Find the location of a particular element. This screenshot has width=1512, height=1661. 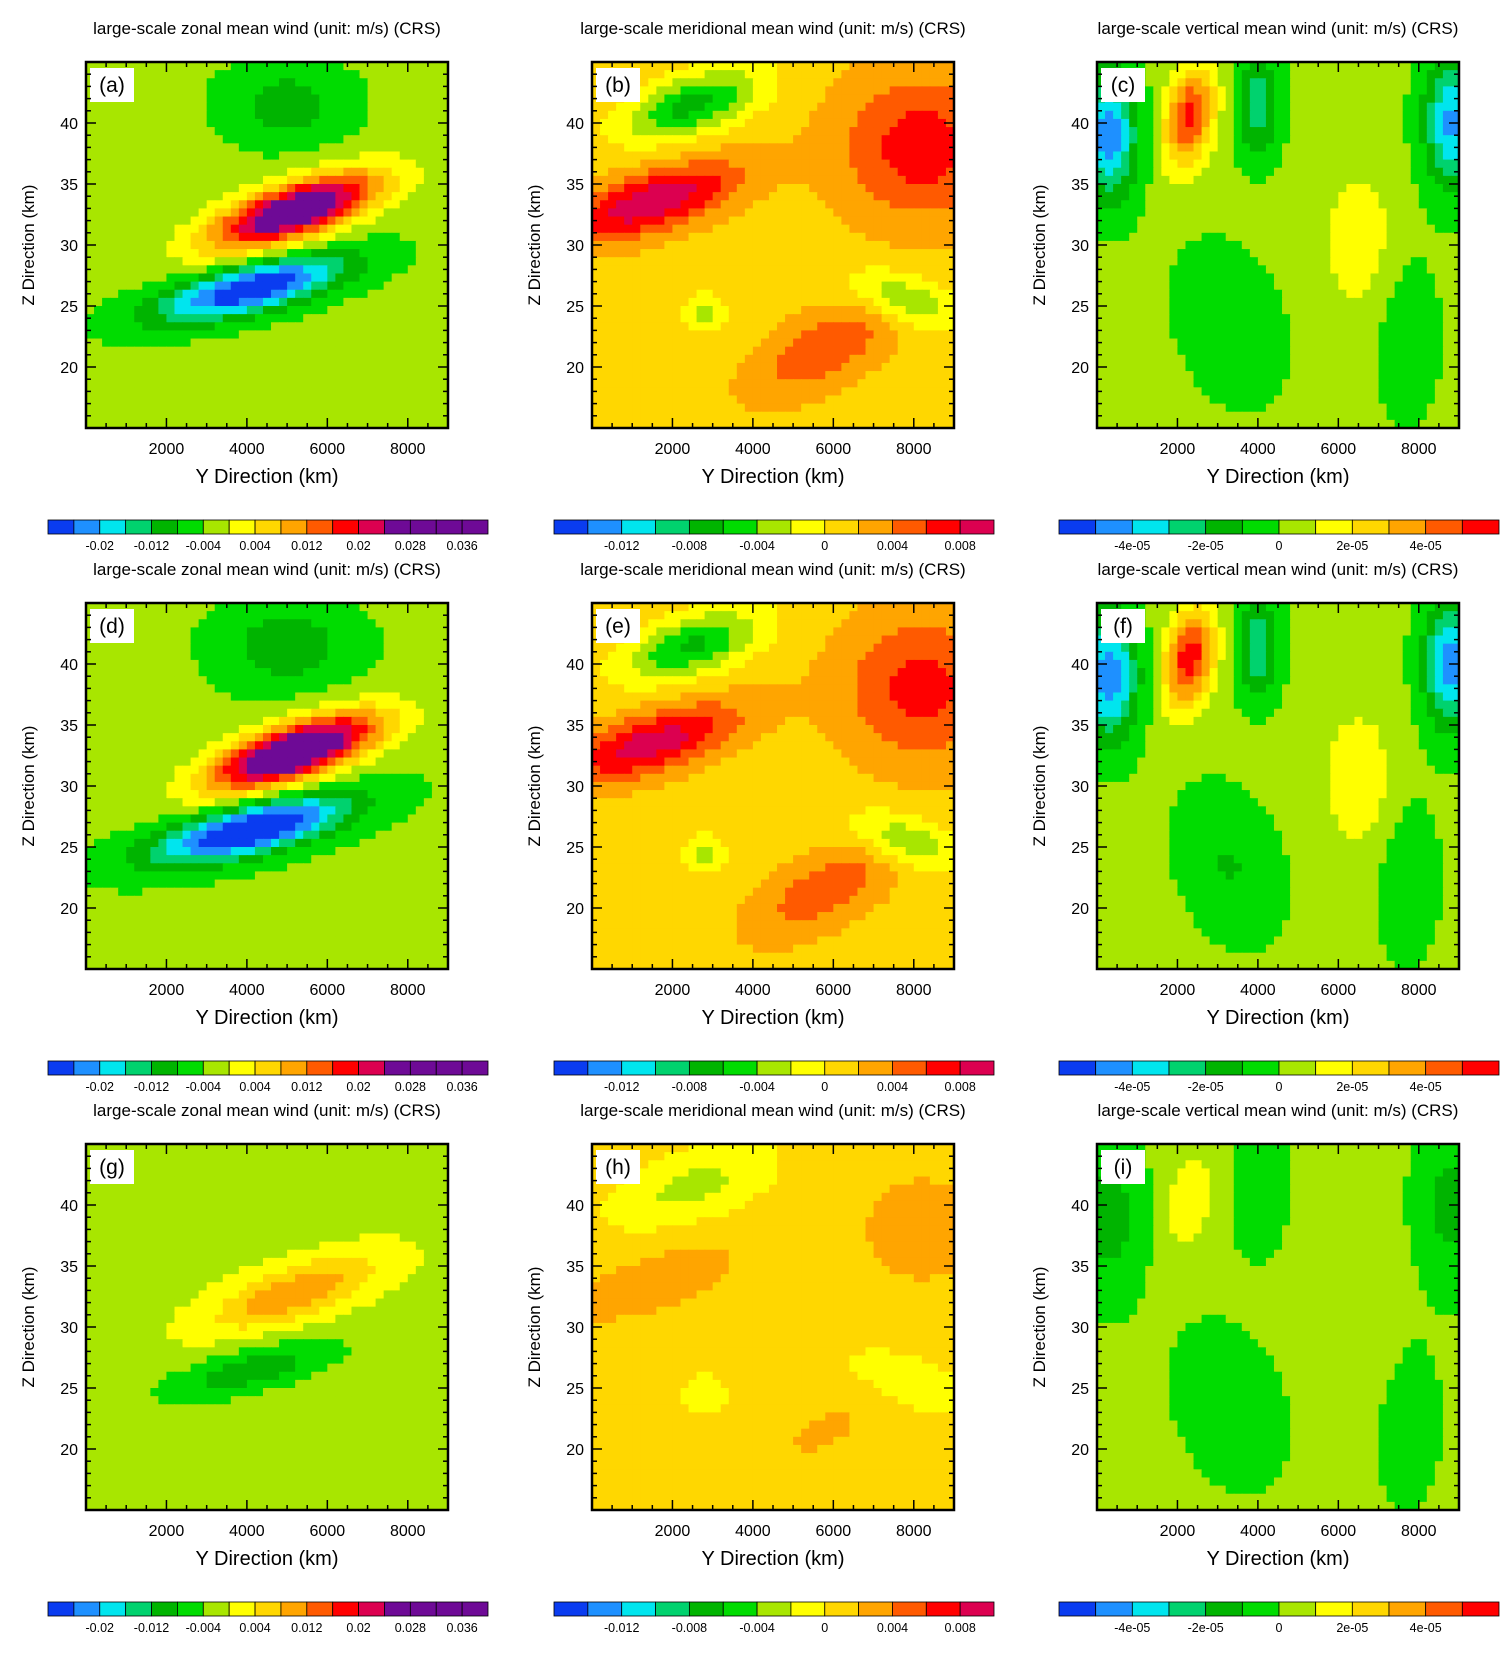

colorbar: -0.012 -0.008 -0.004 0 0.004 0.008 is located at coordinates (774, 536).